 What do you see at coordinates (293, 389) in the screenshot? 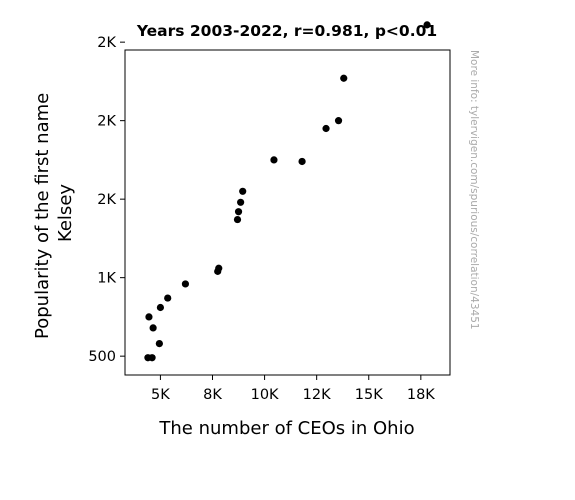
I see `x-axis: 5K 8K 10K 12K 15K 18K` at bounding box center [293, 389].